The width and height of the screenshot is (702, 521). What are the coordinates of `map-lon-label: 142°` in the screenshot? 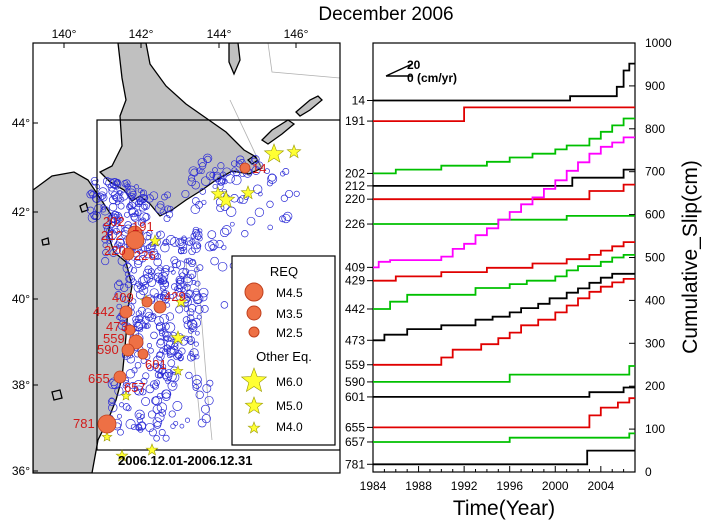 It's located at (141, 34).